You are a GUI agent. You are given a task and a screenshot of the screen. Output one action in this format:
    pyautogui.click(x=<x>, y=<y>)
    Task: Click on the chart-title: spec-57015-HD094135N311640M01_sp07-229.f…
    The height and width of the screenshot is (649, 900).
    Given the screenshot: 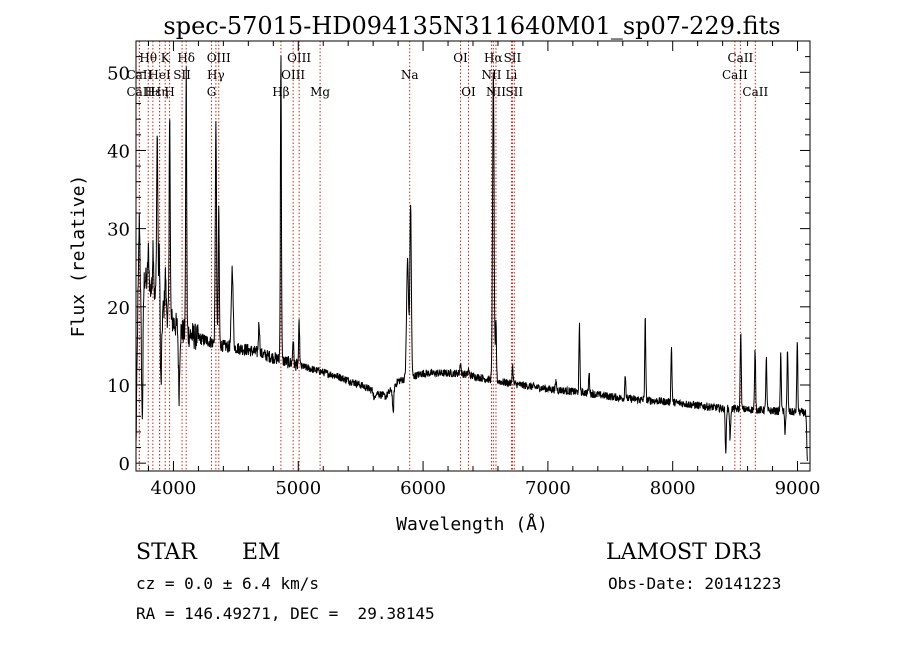 What is the action you would take?
    pyautogui.click(x=471, y=26)
    